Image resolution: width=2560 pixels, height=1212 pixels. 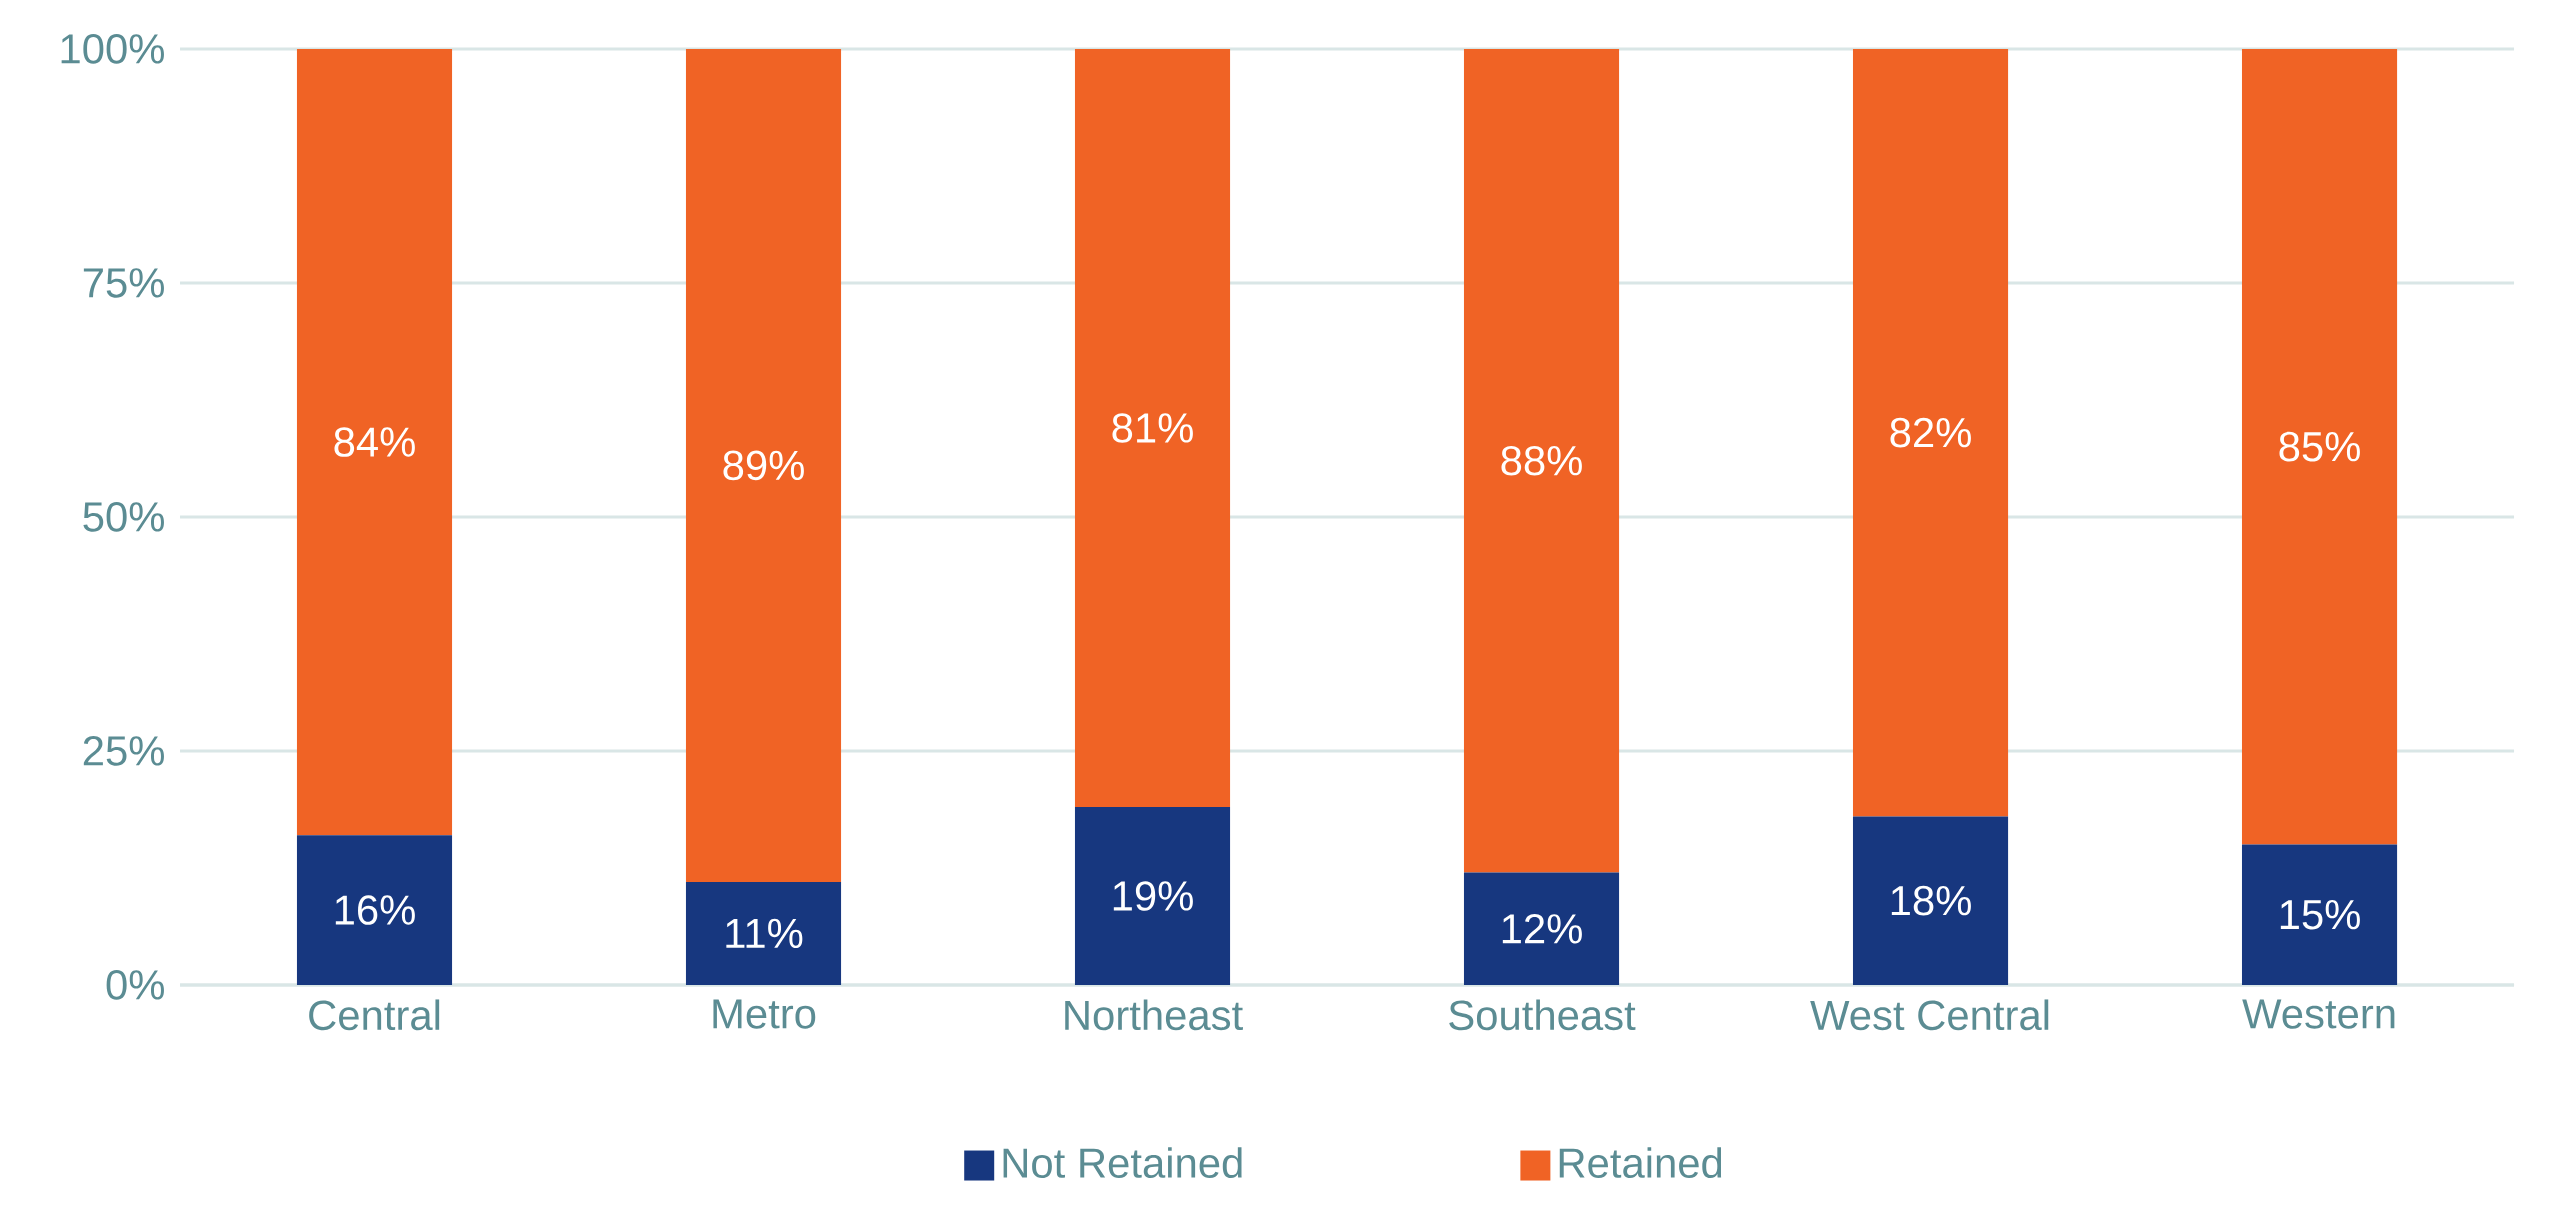 What do you see at coordinates (2318, 1014) in the screenshot?
I see `x-tick-label: Western` at bounding box center [2318, 1014].